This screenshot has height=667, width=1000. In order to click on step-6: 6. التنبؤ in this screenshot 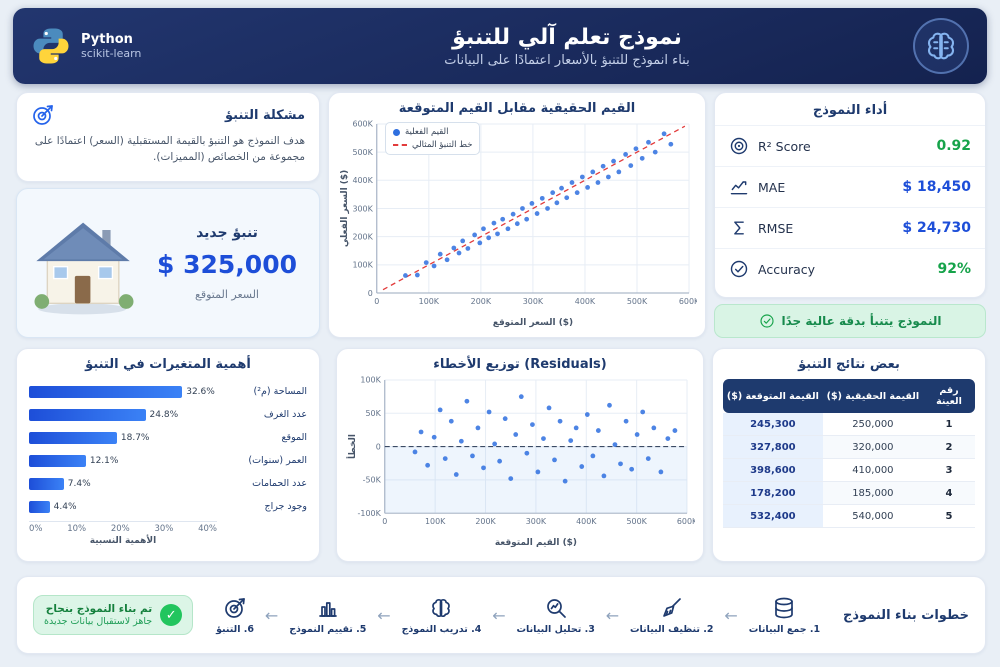, I will do `click(235, 615)`.